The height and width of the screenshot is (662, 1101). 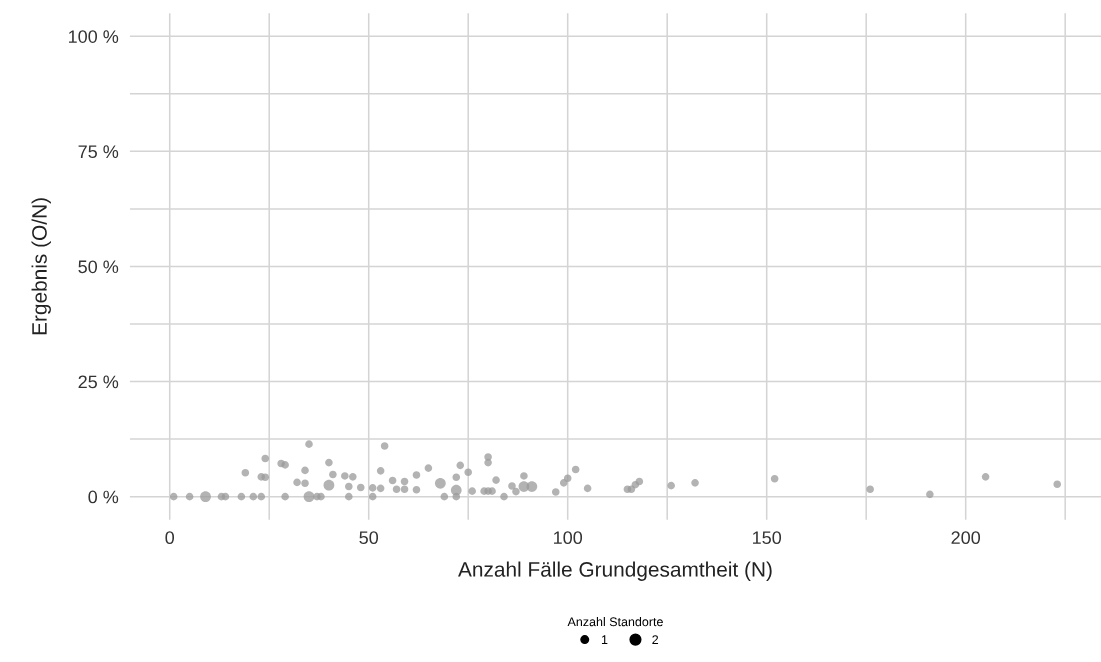 I want to click on legend-title: Anzahl Standorte, so click(x=615, y=622).